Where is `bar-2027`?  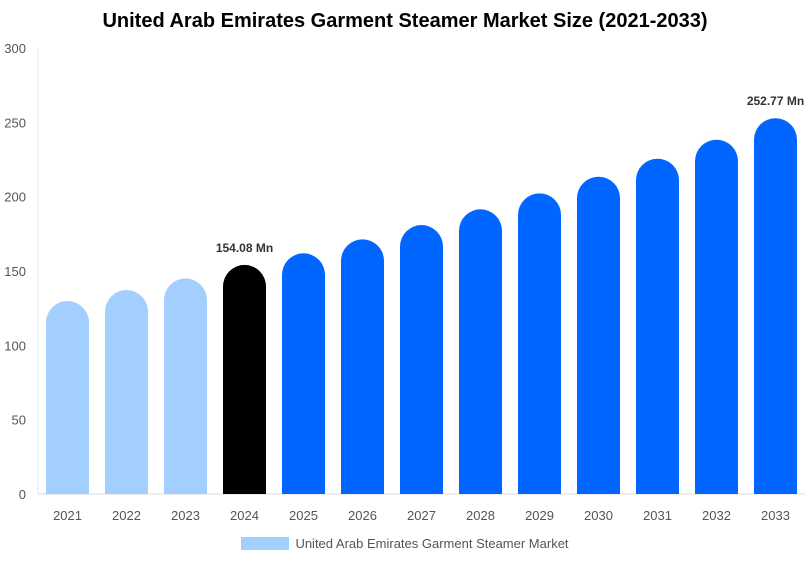 bar-2027 is located at coordinates (421, 359).